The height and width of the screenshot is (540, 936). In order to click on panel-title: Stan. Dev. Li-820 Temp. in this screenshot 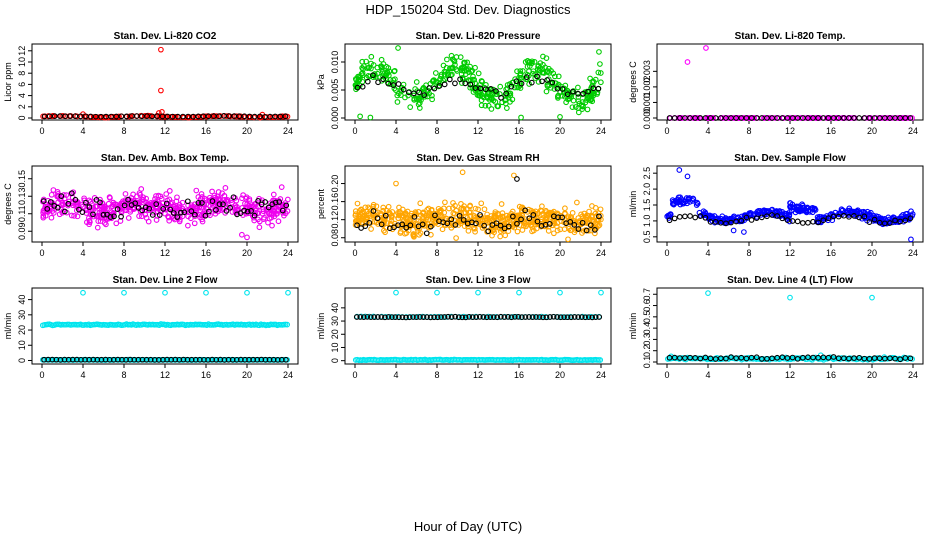, I will do `click(790, 36)`.